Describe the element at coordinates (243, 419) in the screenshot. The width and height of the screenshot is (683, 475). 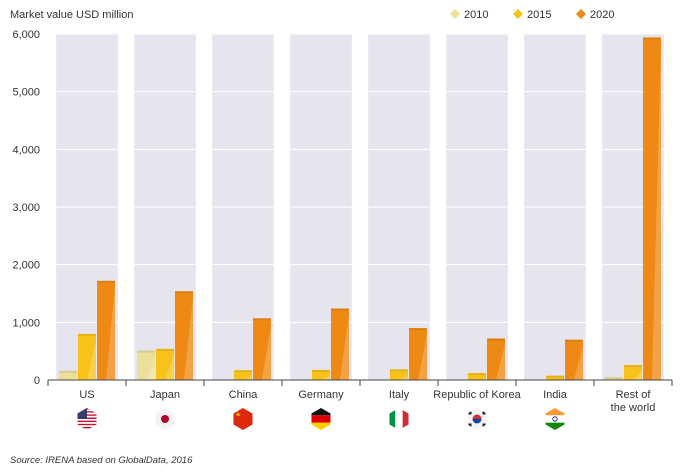
I see `china-flag-icon` at that location.